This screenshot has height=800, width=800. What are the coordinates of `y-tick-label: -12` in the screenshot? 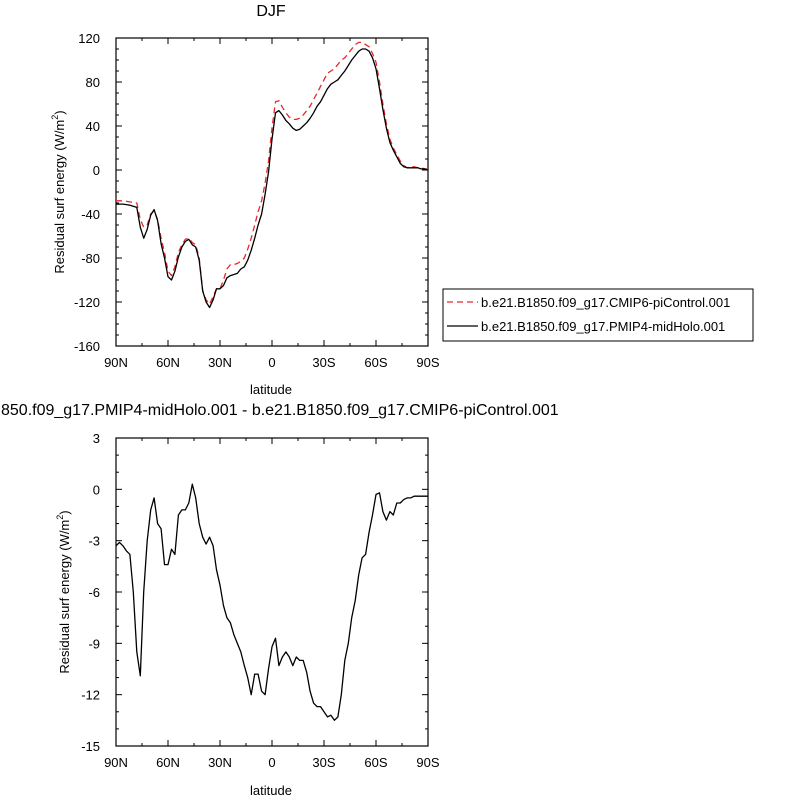 It's located at (90, 695).